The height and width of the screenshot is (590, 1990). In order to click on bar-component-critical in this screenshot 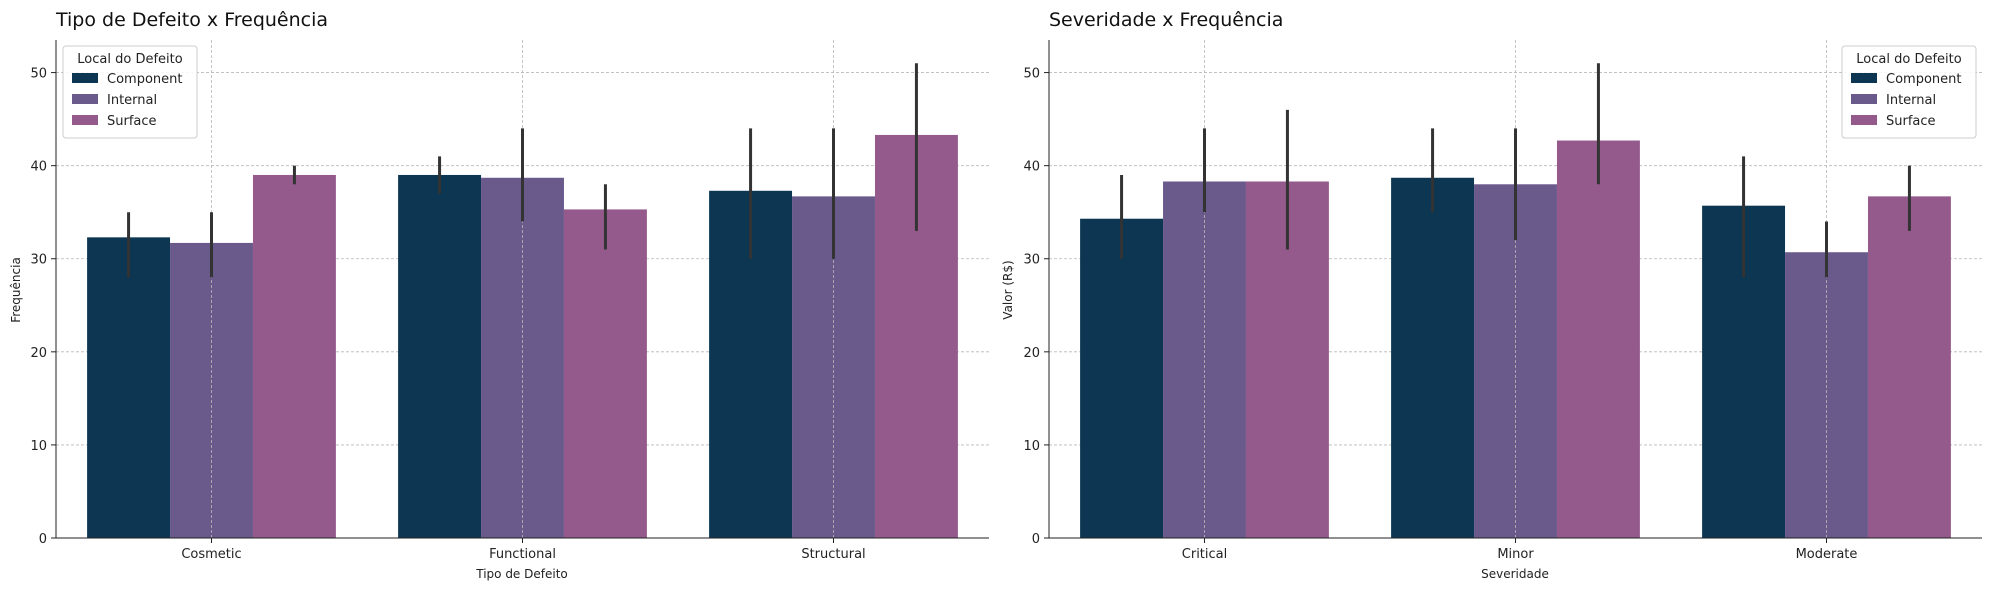, I will do `click(1122, 378)`.